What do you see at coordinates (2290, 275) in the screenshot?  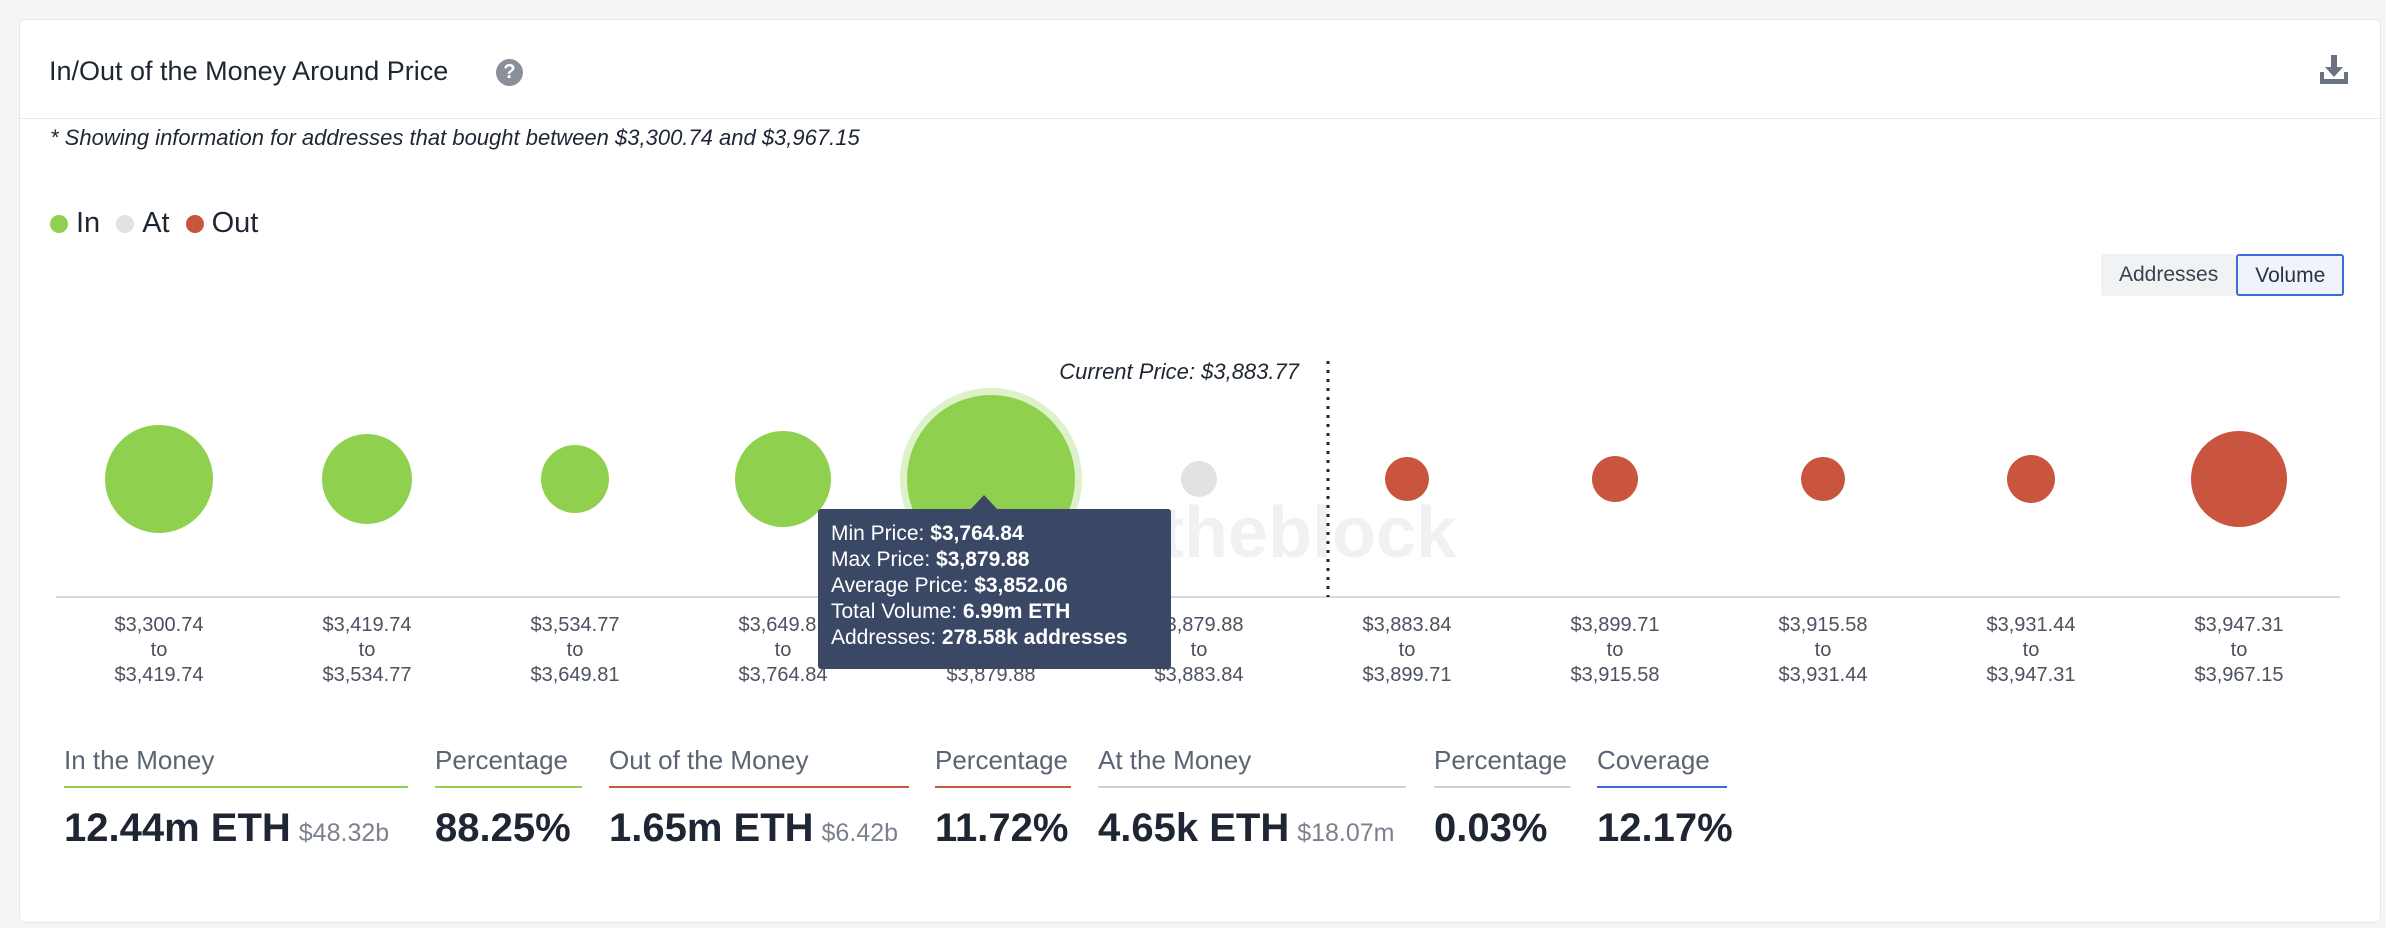 I see `volume-toggle-button: Volume` at bounding box center [2290, 275].